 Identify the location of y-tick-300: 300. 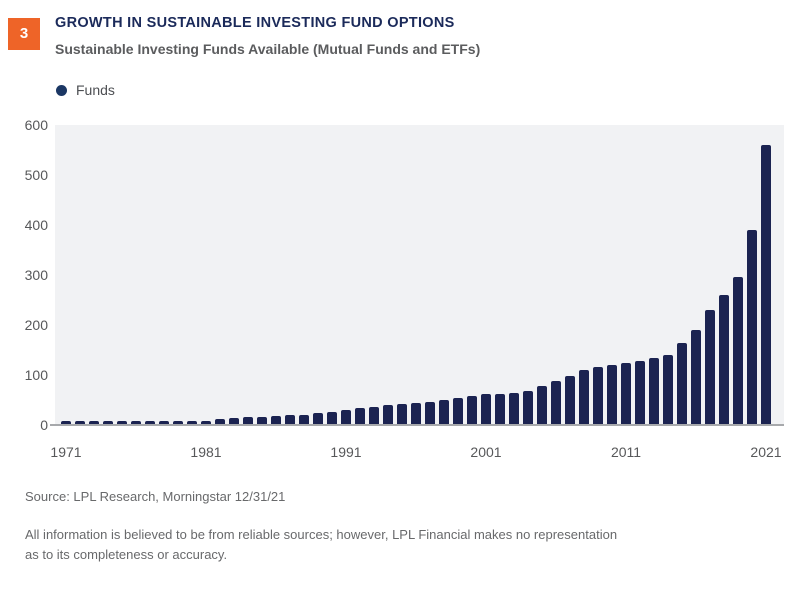
(36, 275).